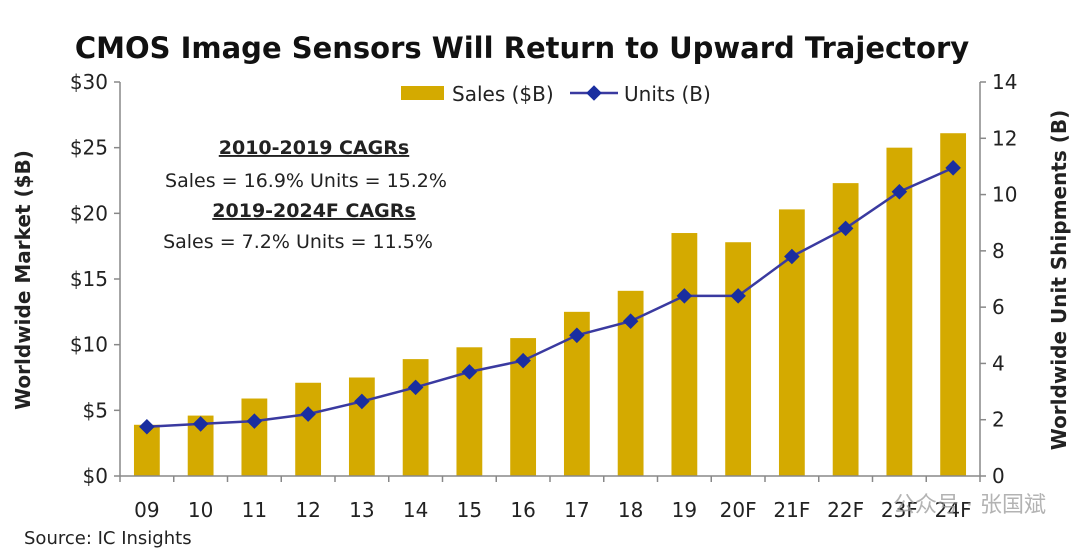  I want to click on source-note: Source: IC Insights, so click(108, 538).